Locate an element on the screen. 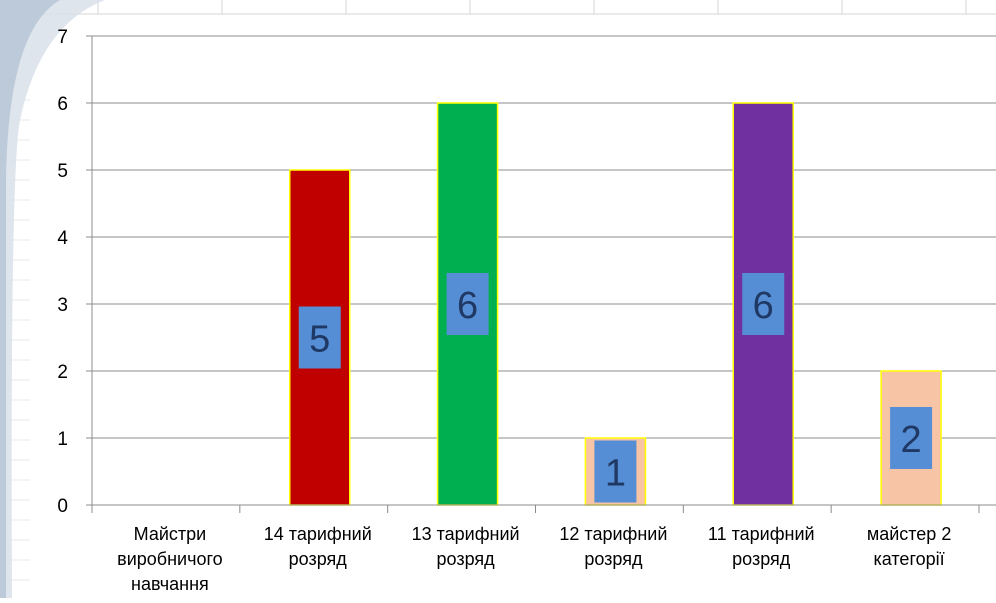 This screenshot has height=603, width=996. y-tick-label: 7 is located at coordinates (62, 37).